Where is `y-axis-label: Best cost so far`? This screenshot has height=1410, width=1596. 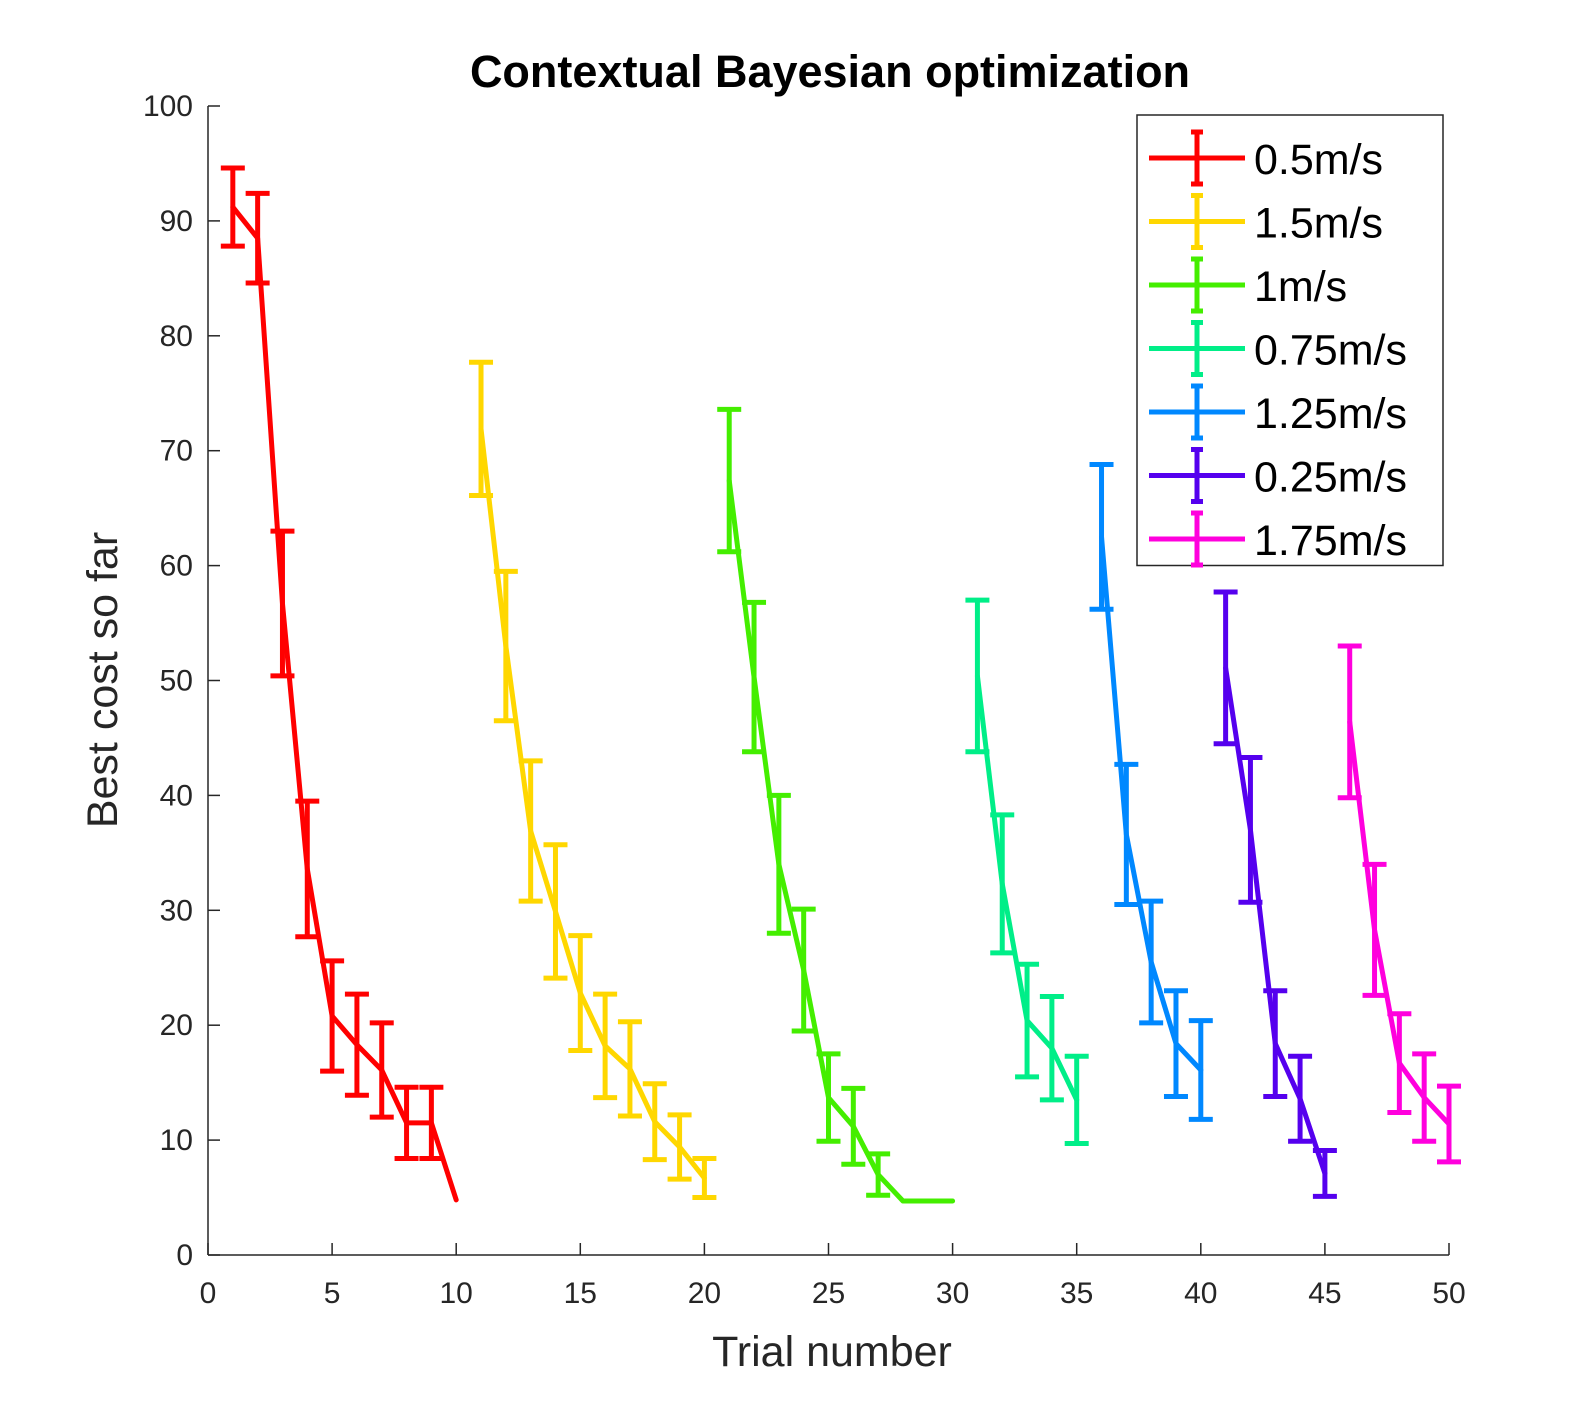 y-axis-label: Best cost so far is located at coordinates (103, 680).